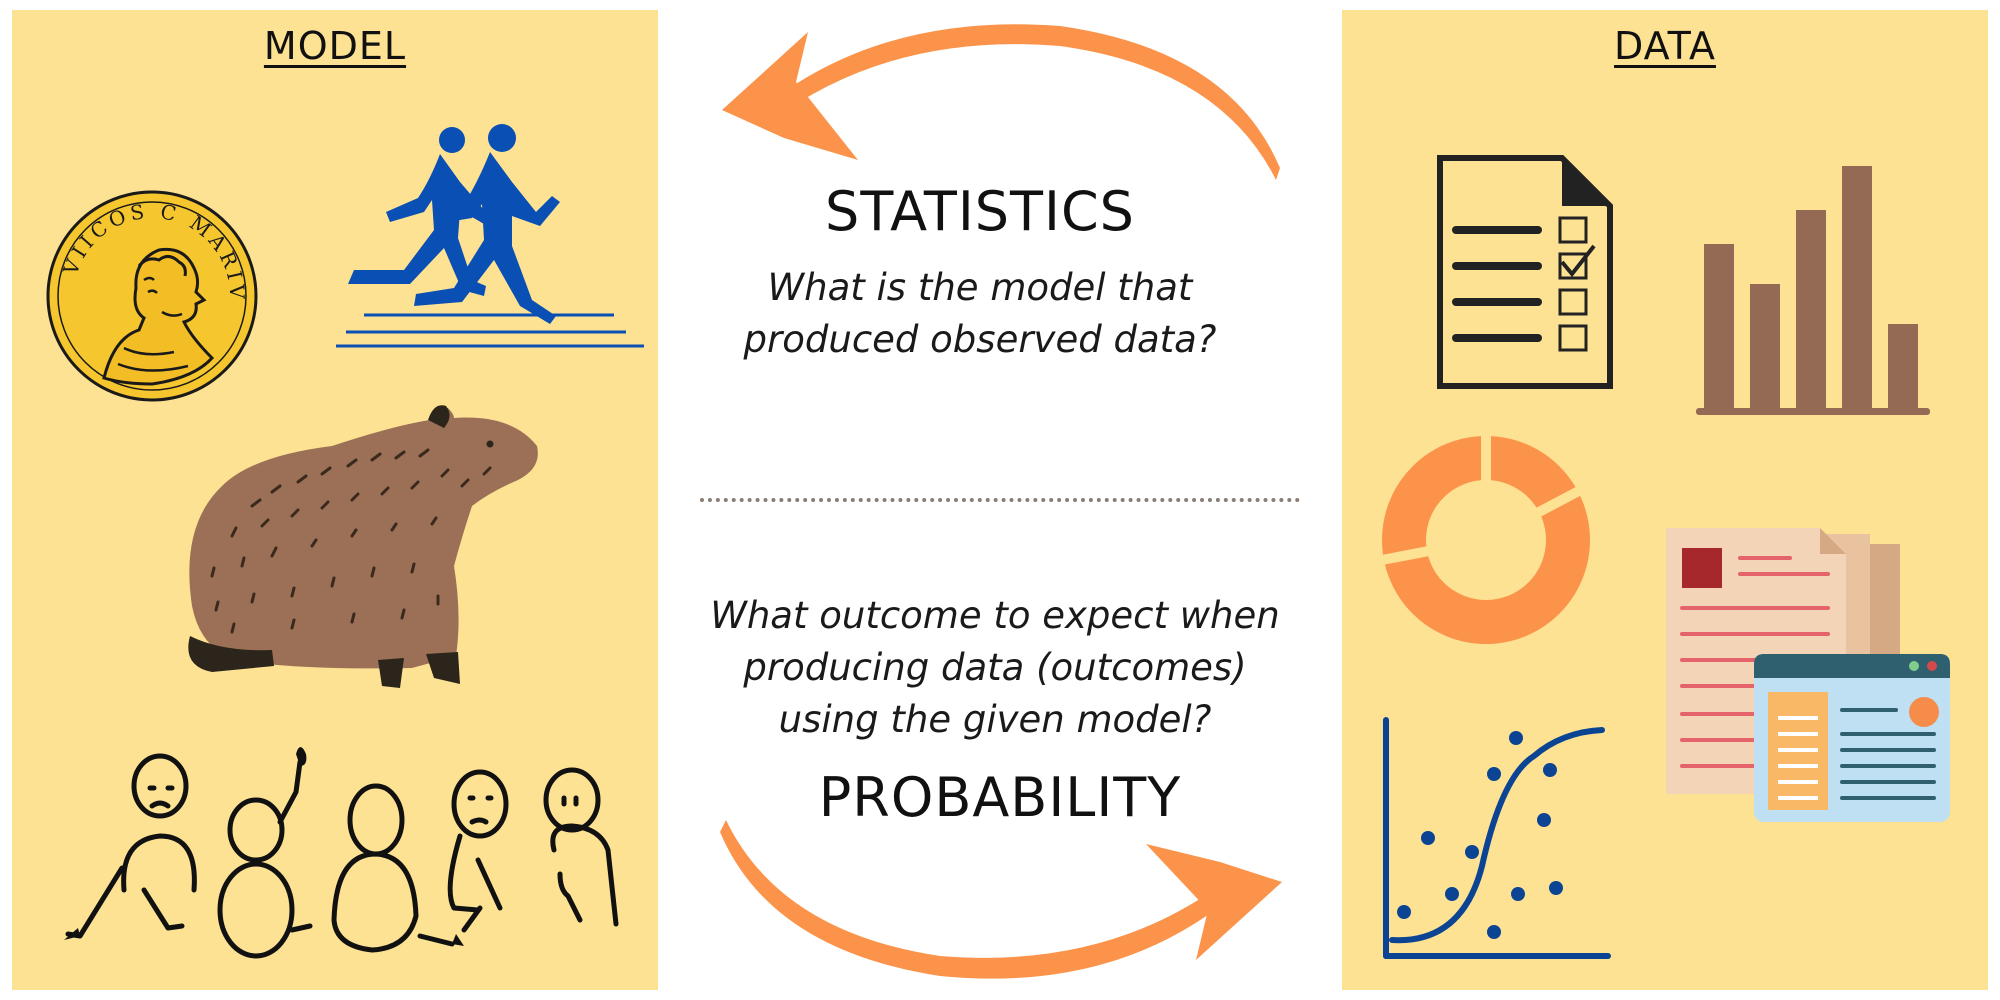 This screenshot has height=1000, width=2000. Describe the element at coordinates (1525, 272) in the screenshot. I see `checklist-document-icon` at that location.